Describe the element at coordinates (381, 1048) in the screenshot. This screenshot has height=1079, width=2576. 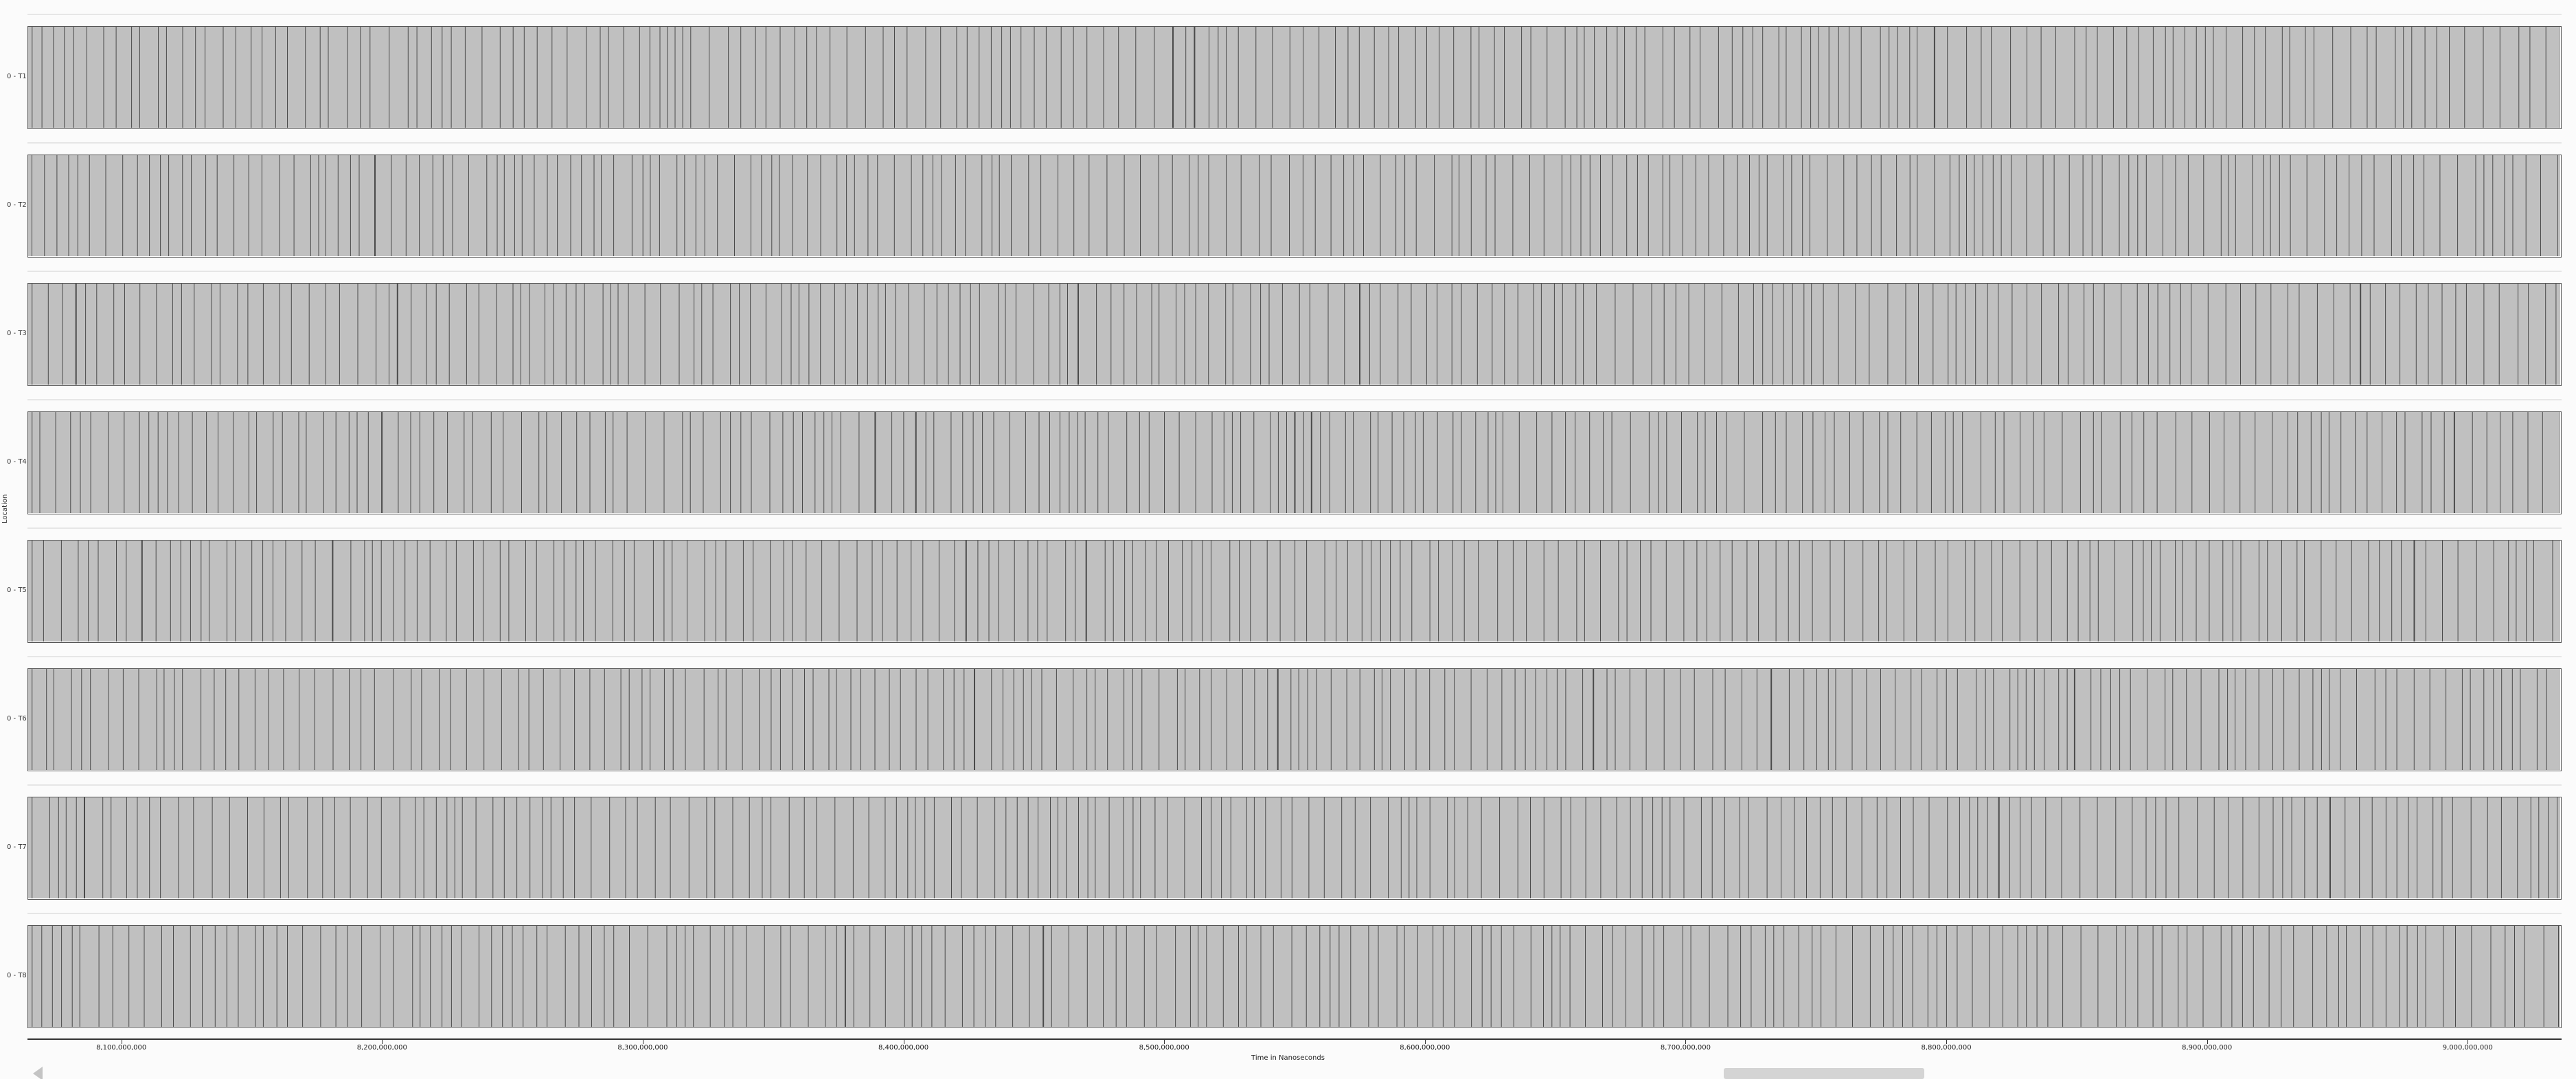
I see `x-tick-label: 8,200,000,000` at that location.